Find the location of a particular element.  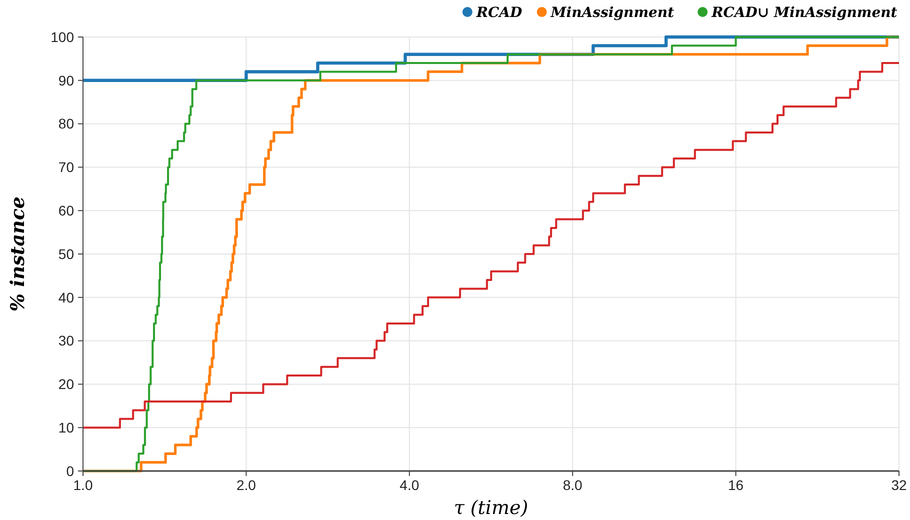

x-tick-label: 2.0 is located at coordinates (246, 485).